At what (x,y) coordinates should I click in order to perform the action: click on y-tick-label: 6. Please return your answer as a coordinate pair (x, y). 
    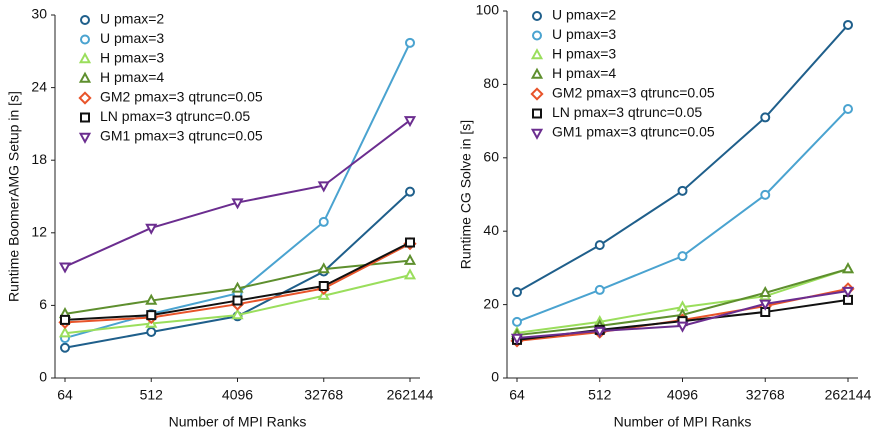
    Looking at the image, I should click on (43, 304).